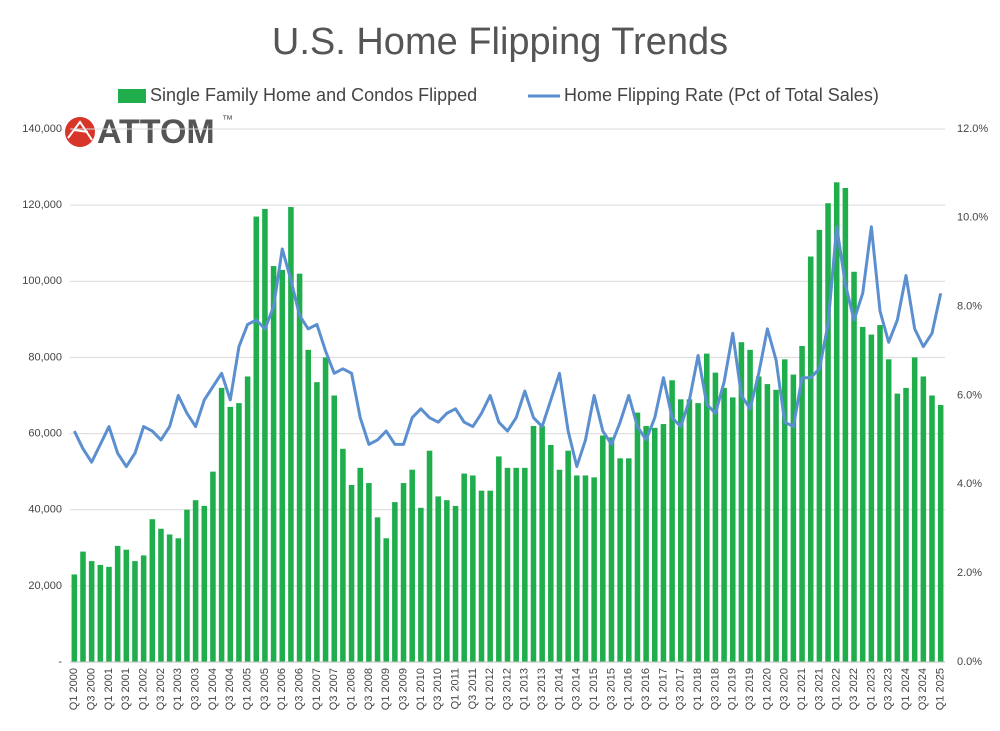 The width and height of the screenshot is (1000, 731). What do you see at coordinates (490, 689) in the screenshot?
I see `x-tick-label: Q1 2012` at bounding box center [490, 689].